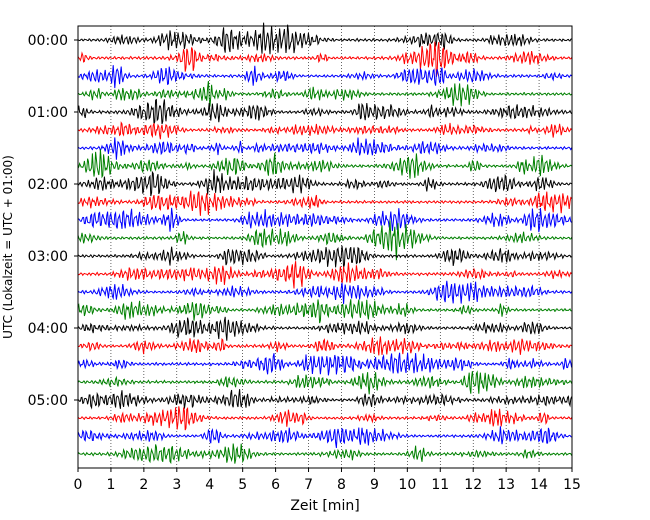 This screenshot has width=650, height=520. I want to click on y-tick-label: 05:00, so click(48, 401).